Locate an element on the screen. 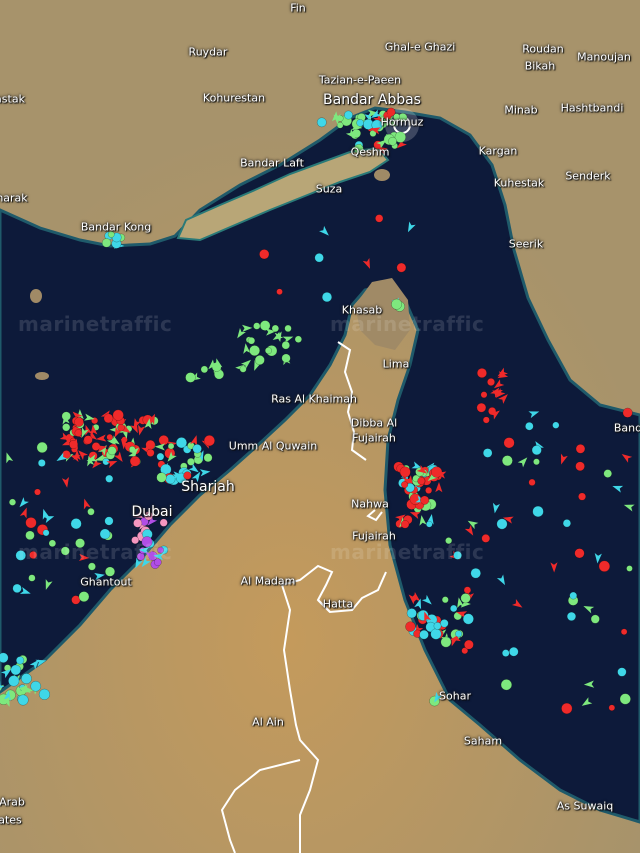  place-senderk: Senderk is located at coordinates (588, 176).